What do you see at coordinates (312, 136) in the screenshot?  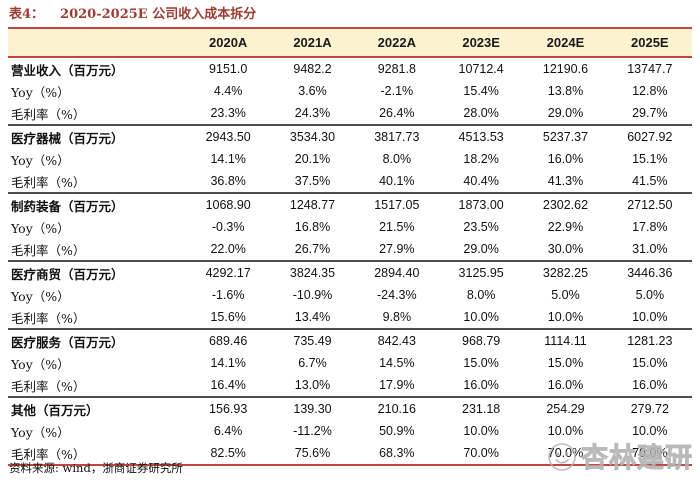 I see `cell-value: 3534.30` at bounding box center [312, 136].